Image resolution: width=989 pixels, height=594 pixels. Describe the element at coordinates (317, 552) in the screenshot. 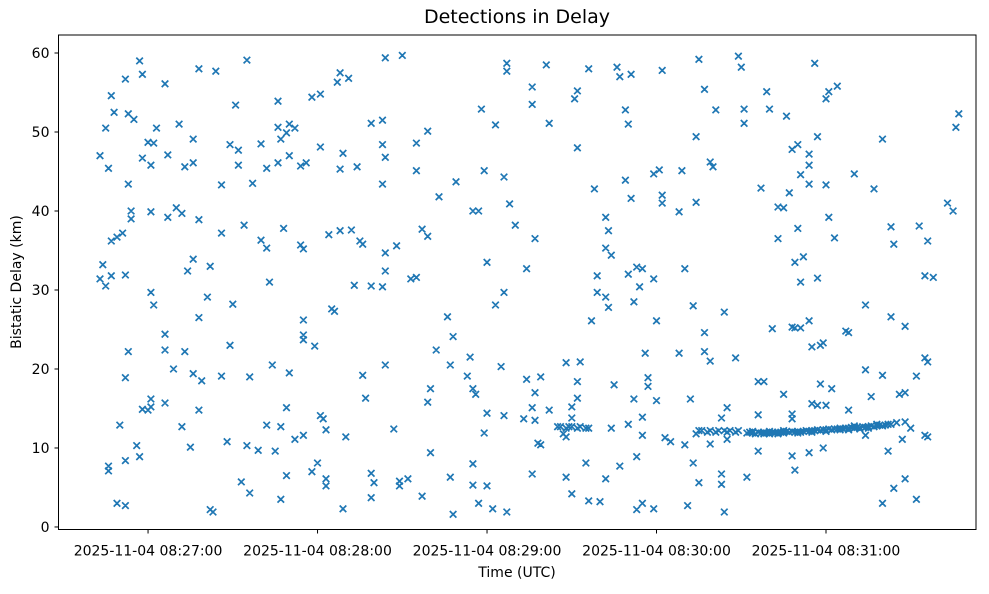

I see `x-tick-label: 2025-11-04 08:28:00` at that location.